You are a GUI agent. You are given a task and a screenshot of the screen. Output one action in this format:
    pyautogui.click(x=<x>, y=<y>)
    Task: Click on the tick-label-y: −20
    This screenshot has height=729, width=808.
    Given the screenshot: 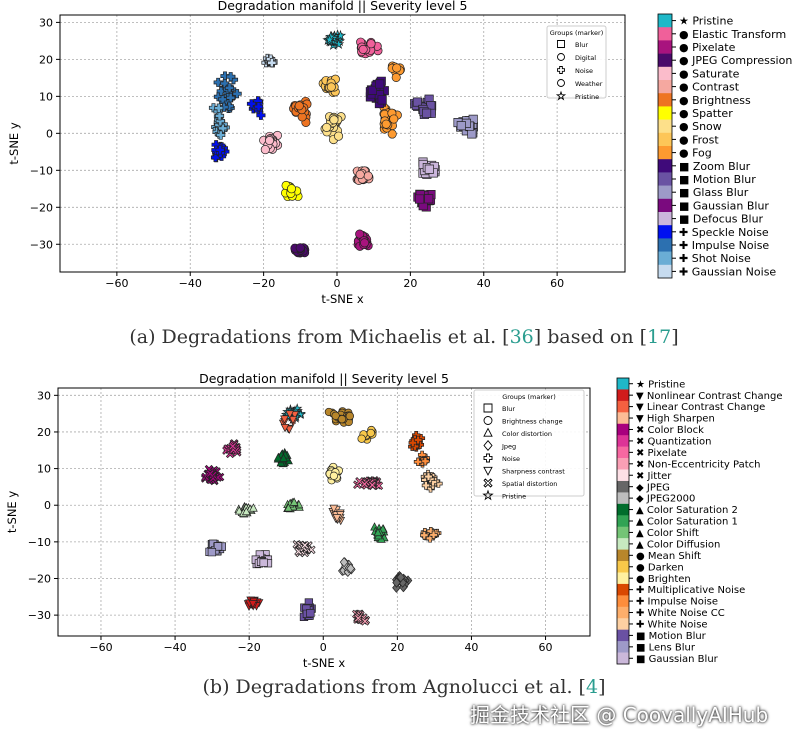 What is the action you would take?
    pyautogui.click(x=39, y=578)
    